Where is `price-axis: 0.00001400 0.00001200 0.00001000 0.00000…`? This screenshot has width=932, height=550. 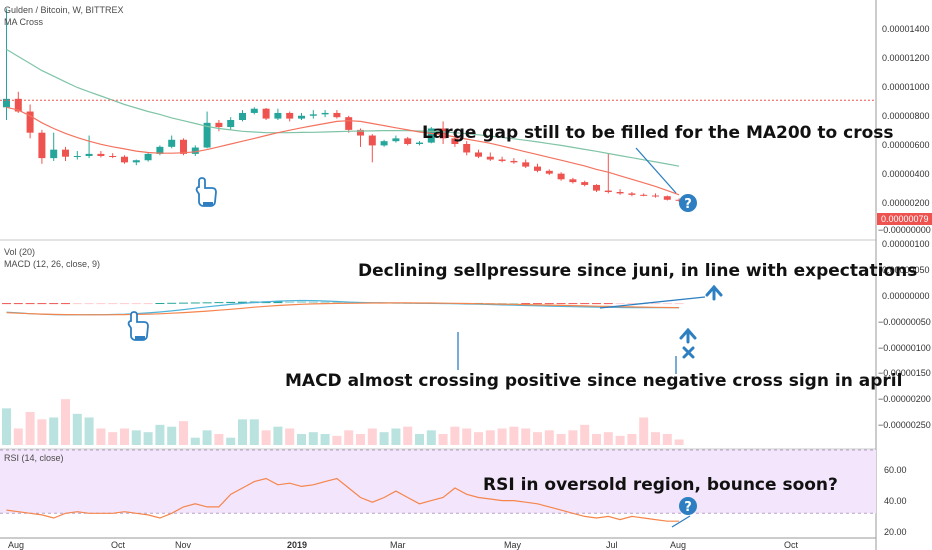
price-axis: 0.00001400 0.00001200 0.00001000 0.00000… is located at coordinates (904, 129).